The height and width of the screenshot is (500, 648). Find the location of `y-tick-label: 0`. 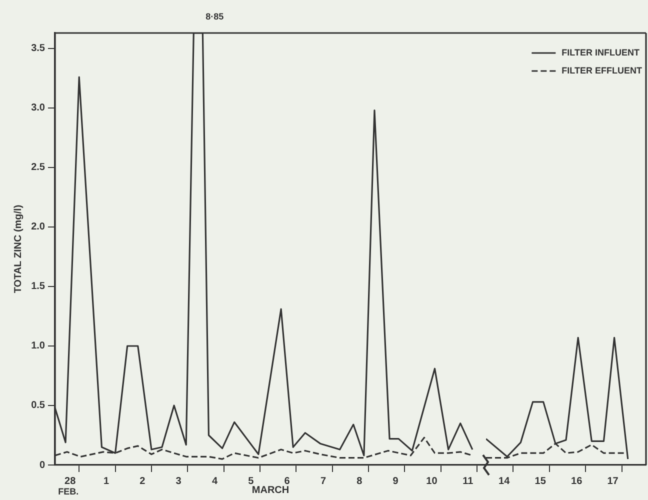

y-tick-label: 0 is located at coordinates (42, 465).